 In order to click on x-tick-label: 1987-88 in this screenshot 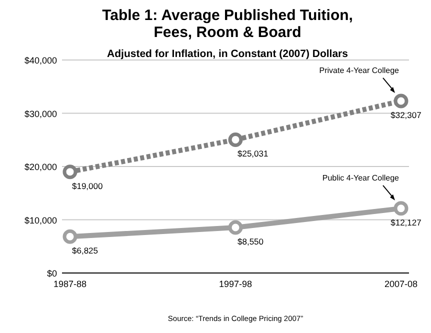, I will do `click(70, 284)`.